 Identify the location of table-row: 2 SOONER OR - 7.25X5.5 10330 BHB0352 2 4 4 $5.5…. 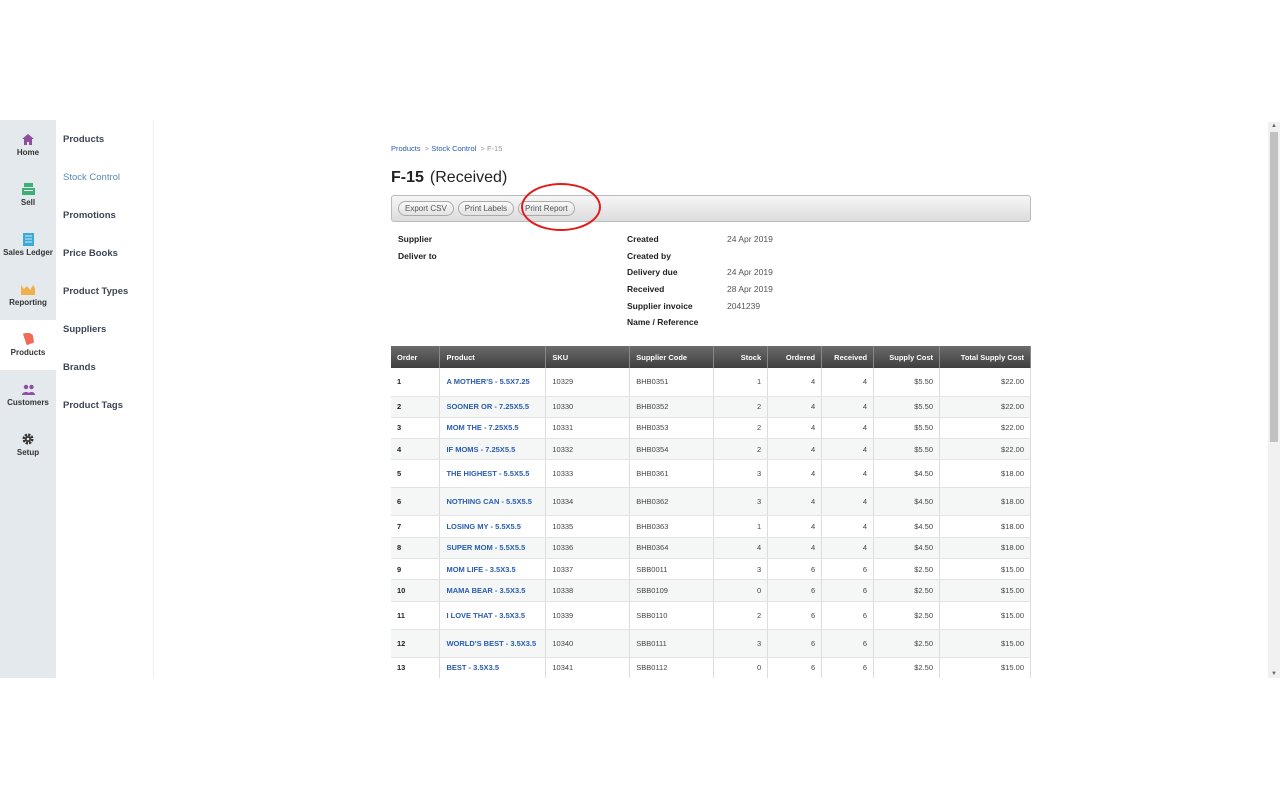
(711, 407).